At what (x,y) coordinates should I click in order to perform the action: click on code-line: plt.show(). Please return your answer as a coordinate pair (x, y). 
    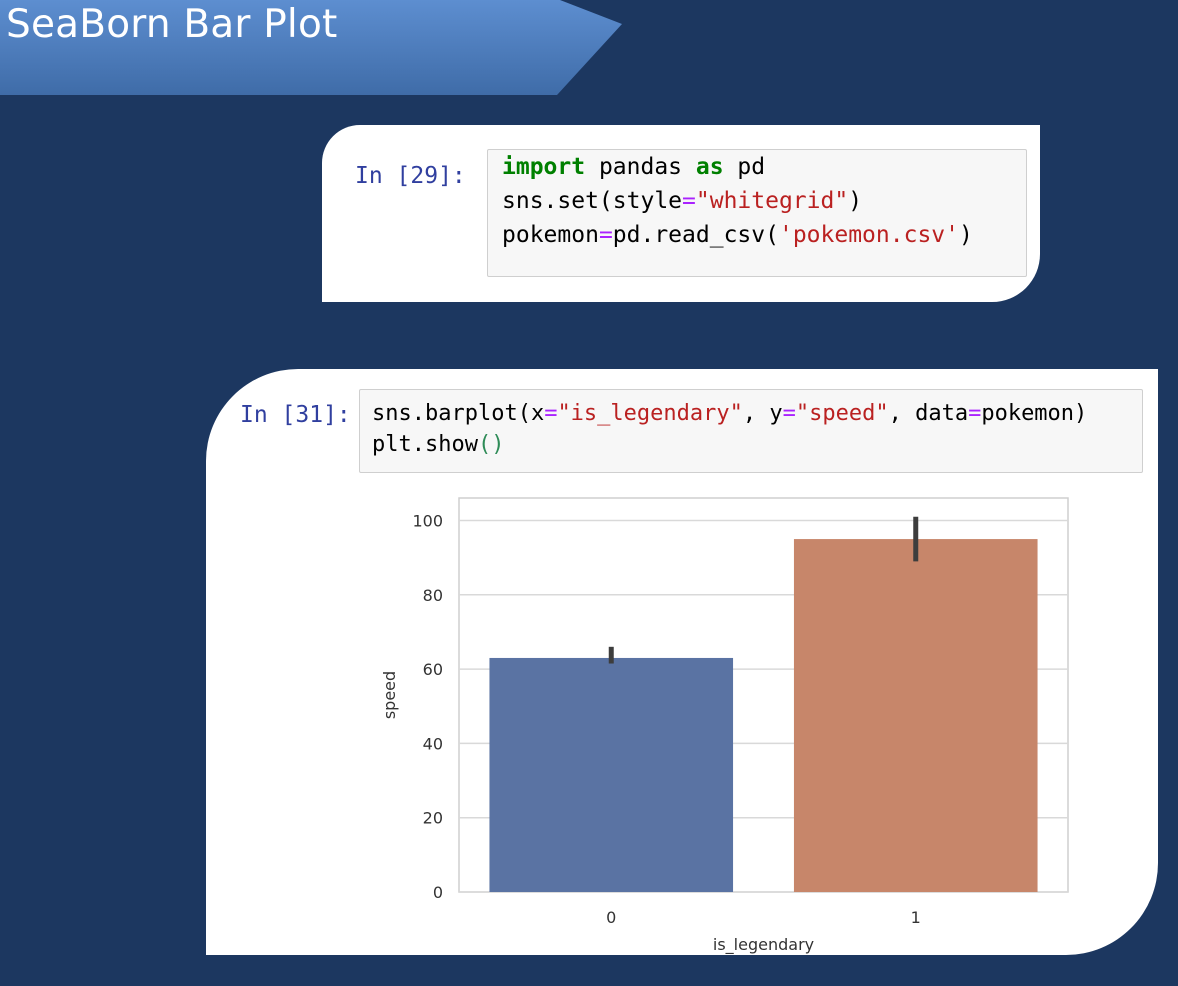
    Looking at the image, I should click on (757, 444).